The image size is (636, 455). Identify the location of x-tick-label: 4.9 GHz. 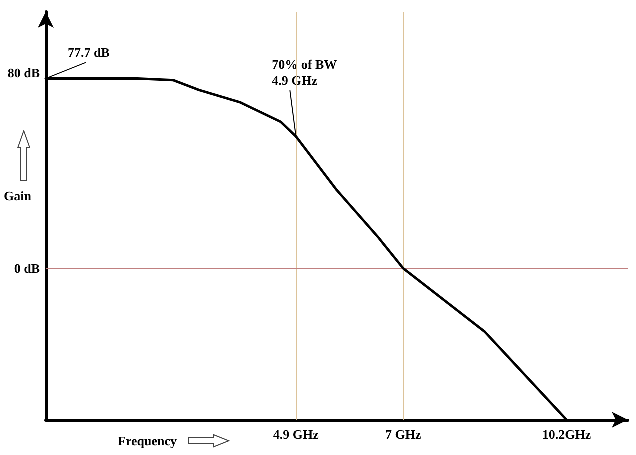
(296, 434).